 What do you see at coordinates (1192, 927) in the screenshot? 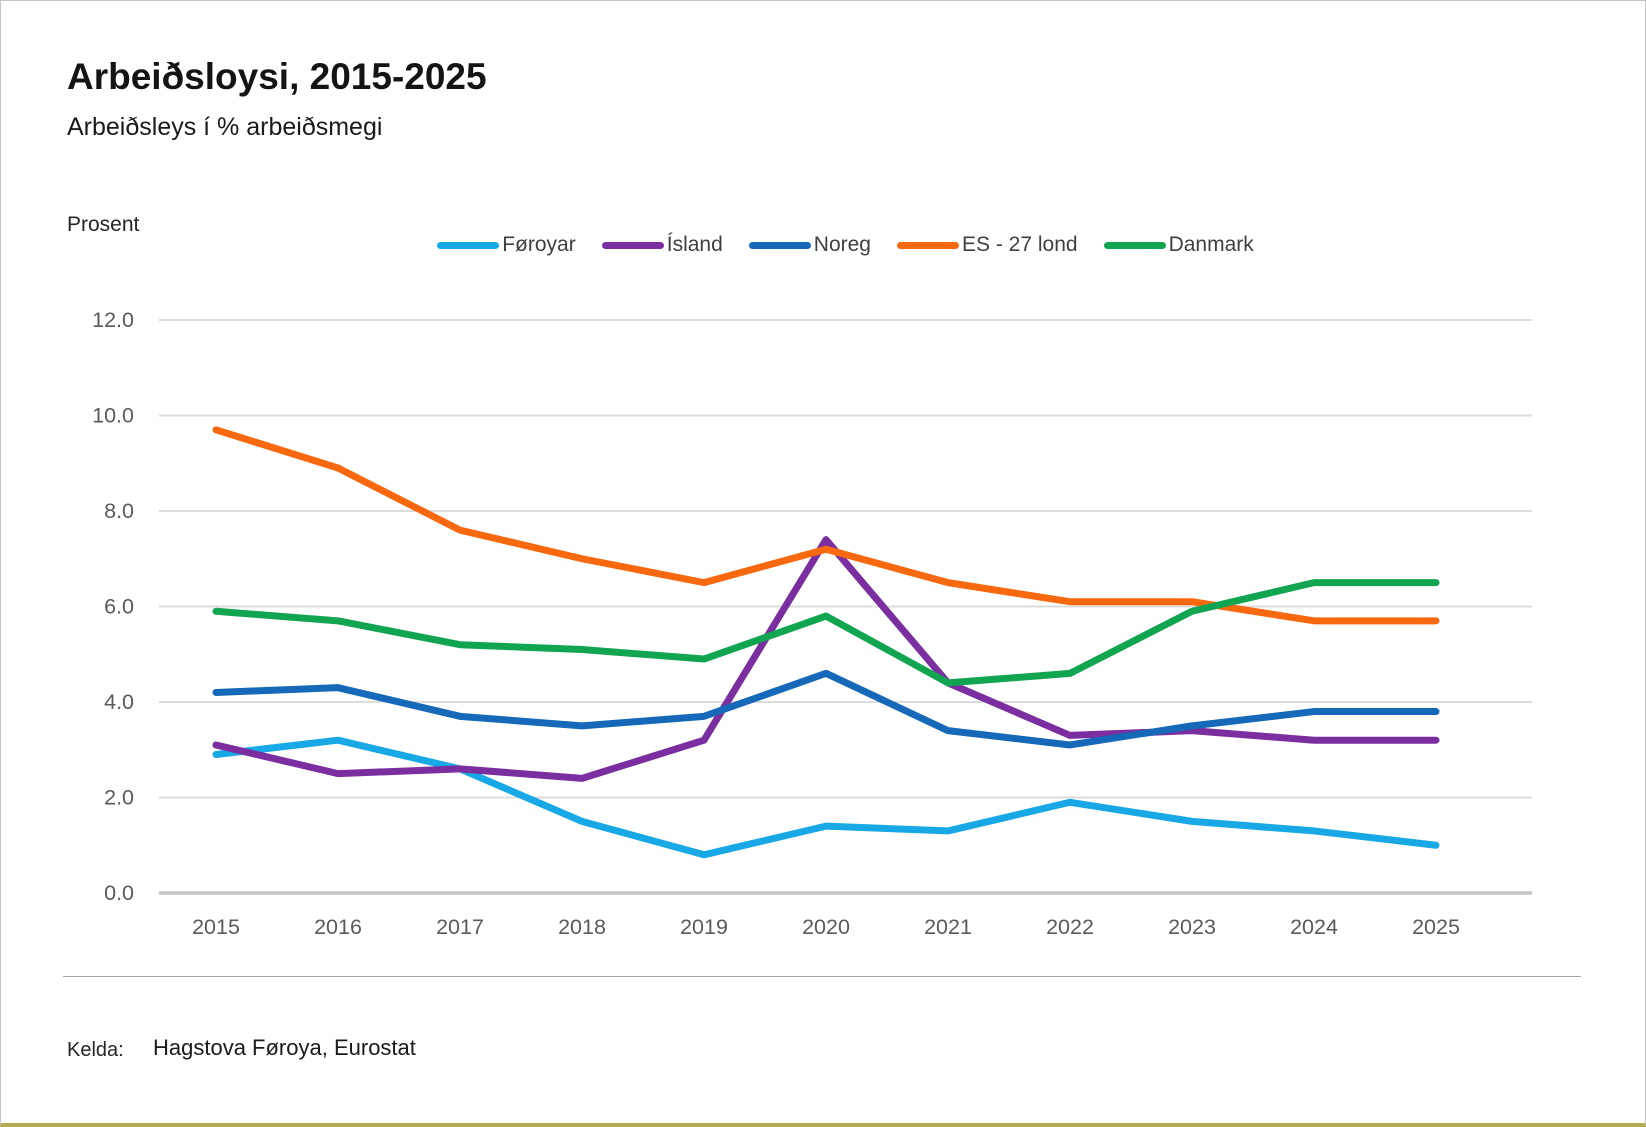
I see `x-axis-tick-label: 2023` at bounding box center [1192, 927].